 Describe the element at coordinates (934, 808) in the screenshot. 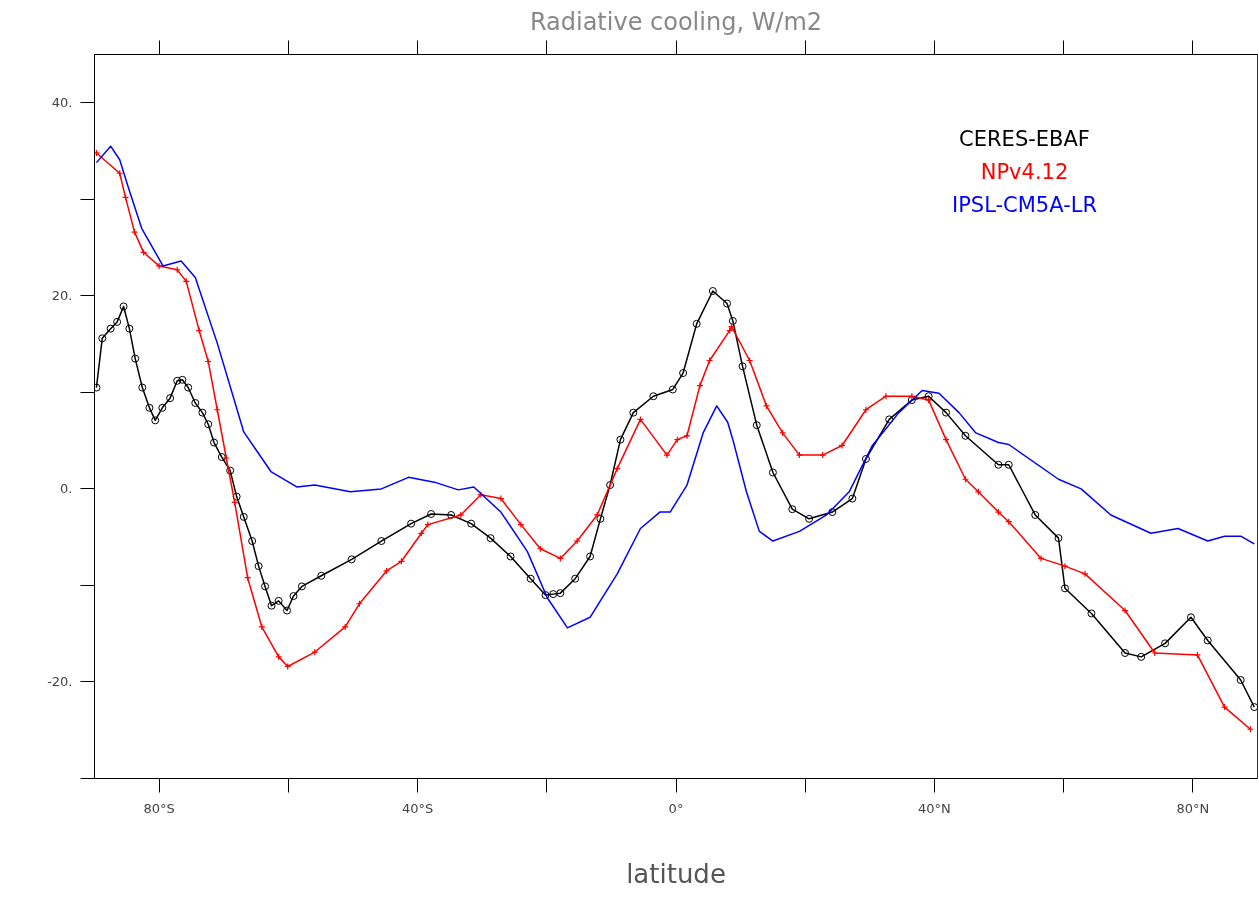

I see `x-tick-label: 40°N` at that location.